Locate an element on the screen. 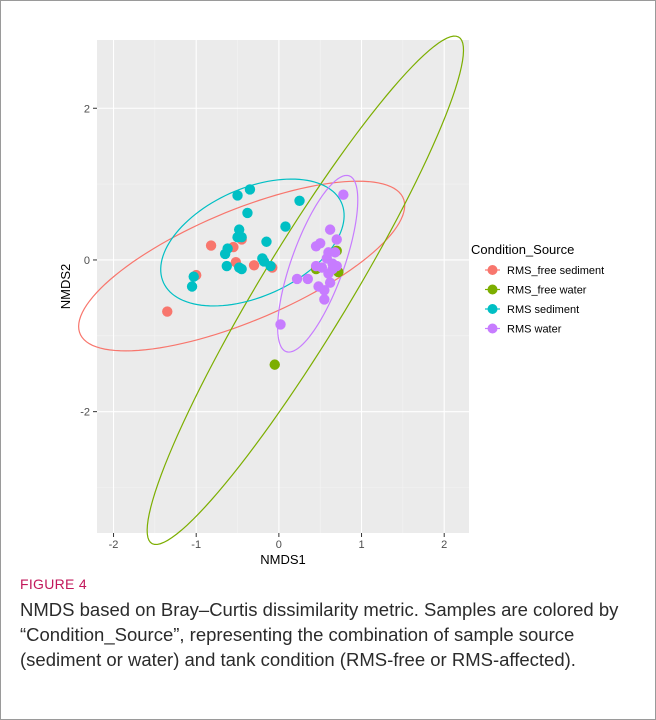  ellipse-rms-free-sediment is located at coordinates (242, 266).